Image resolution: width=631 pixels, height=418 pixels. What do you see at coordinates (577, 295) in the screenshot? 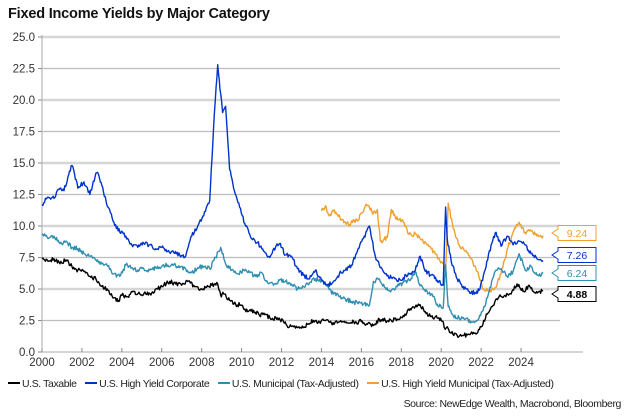
I see `callout-value: 4.88` at bounding box center [577, 295].